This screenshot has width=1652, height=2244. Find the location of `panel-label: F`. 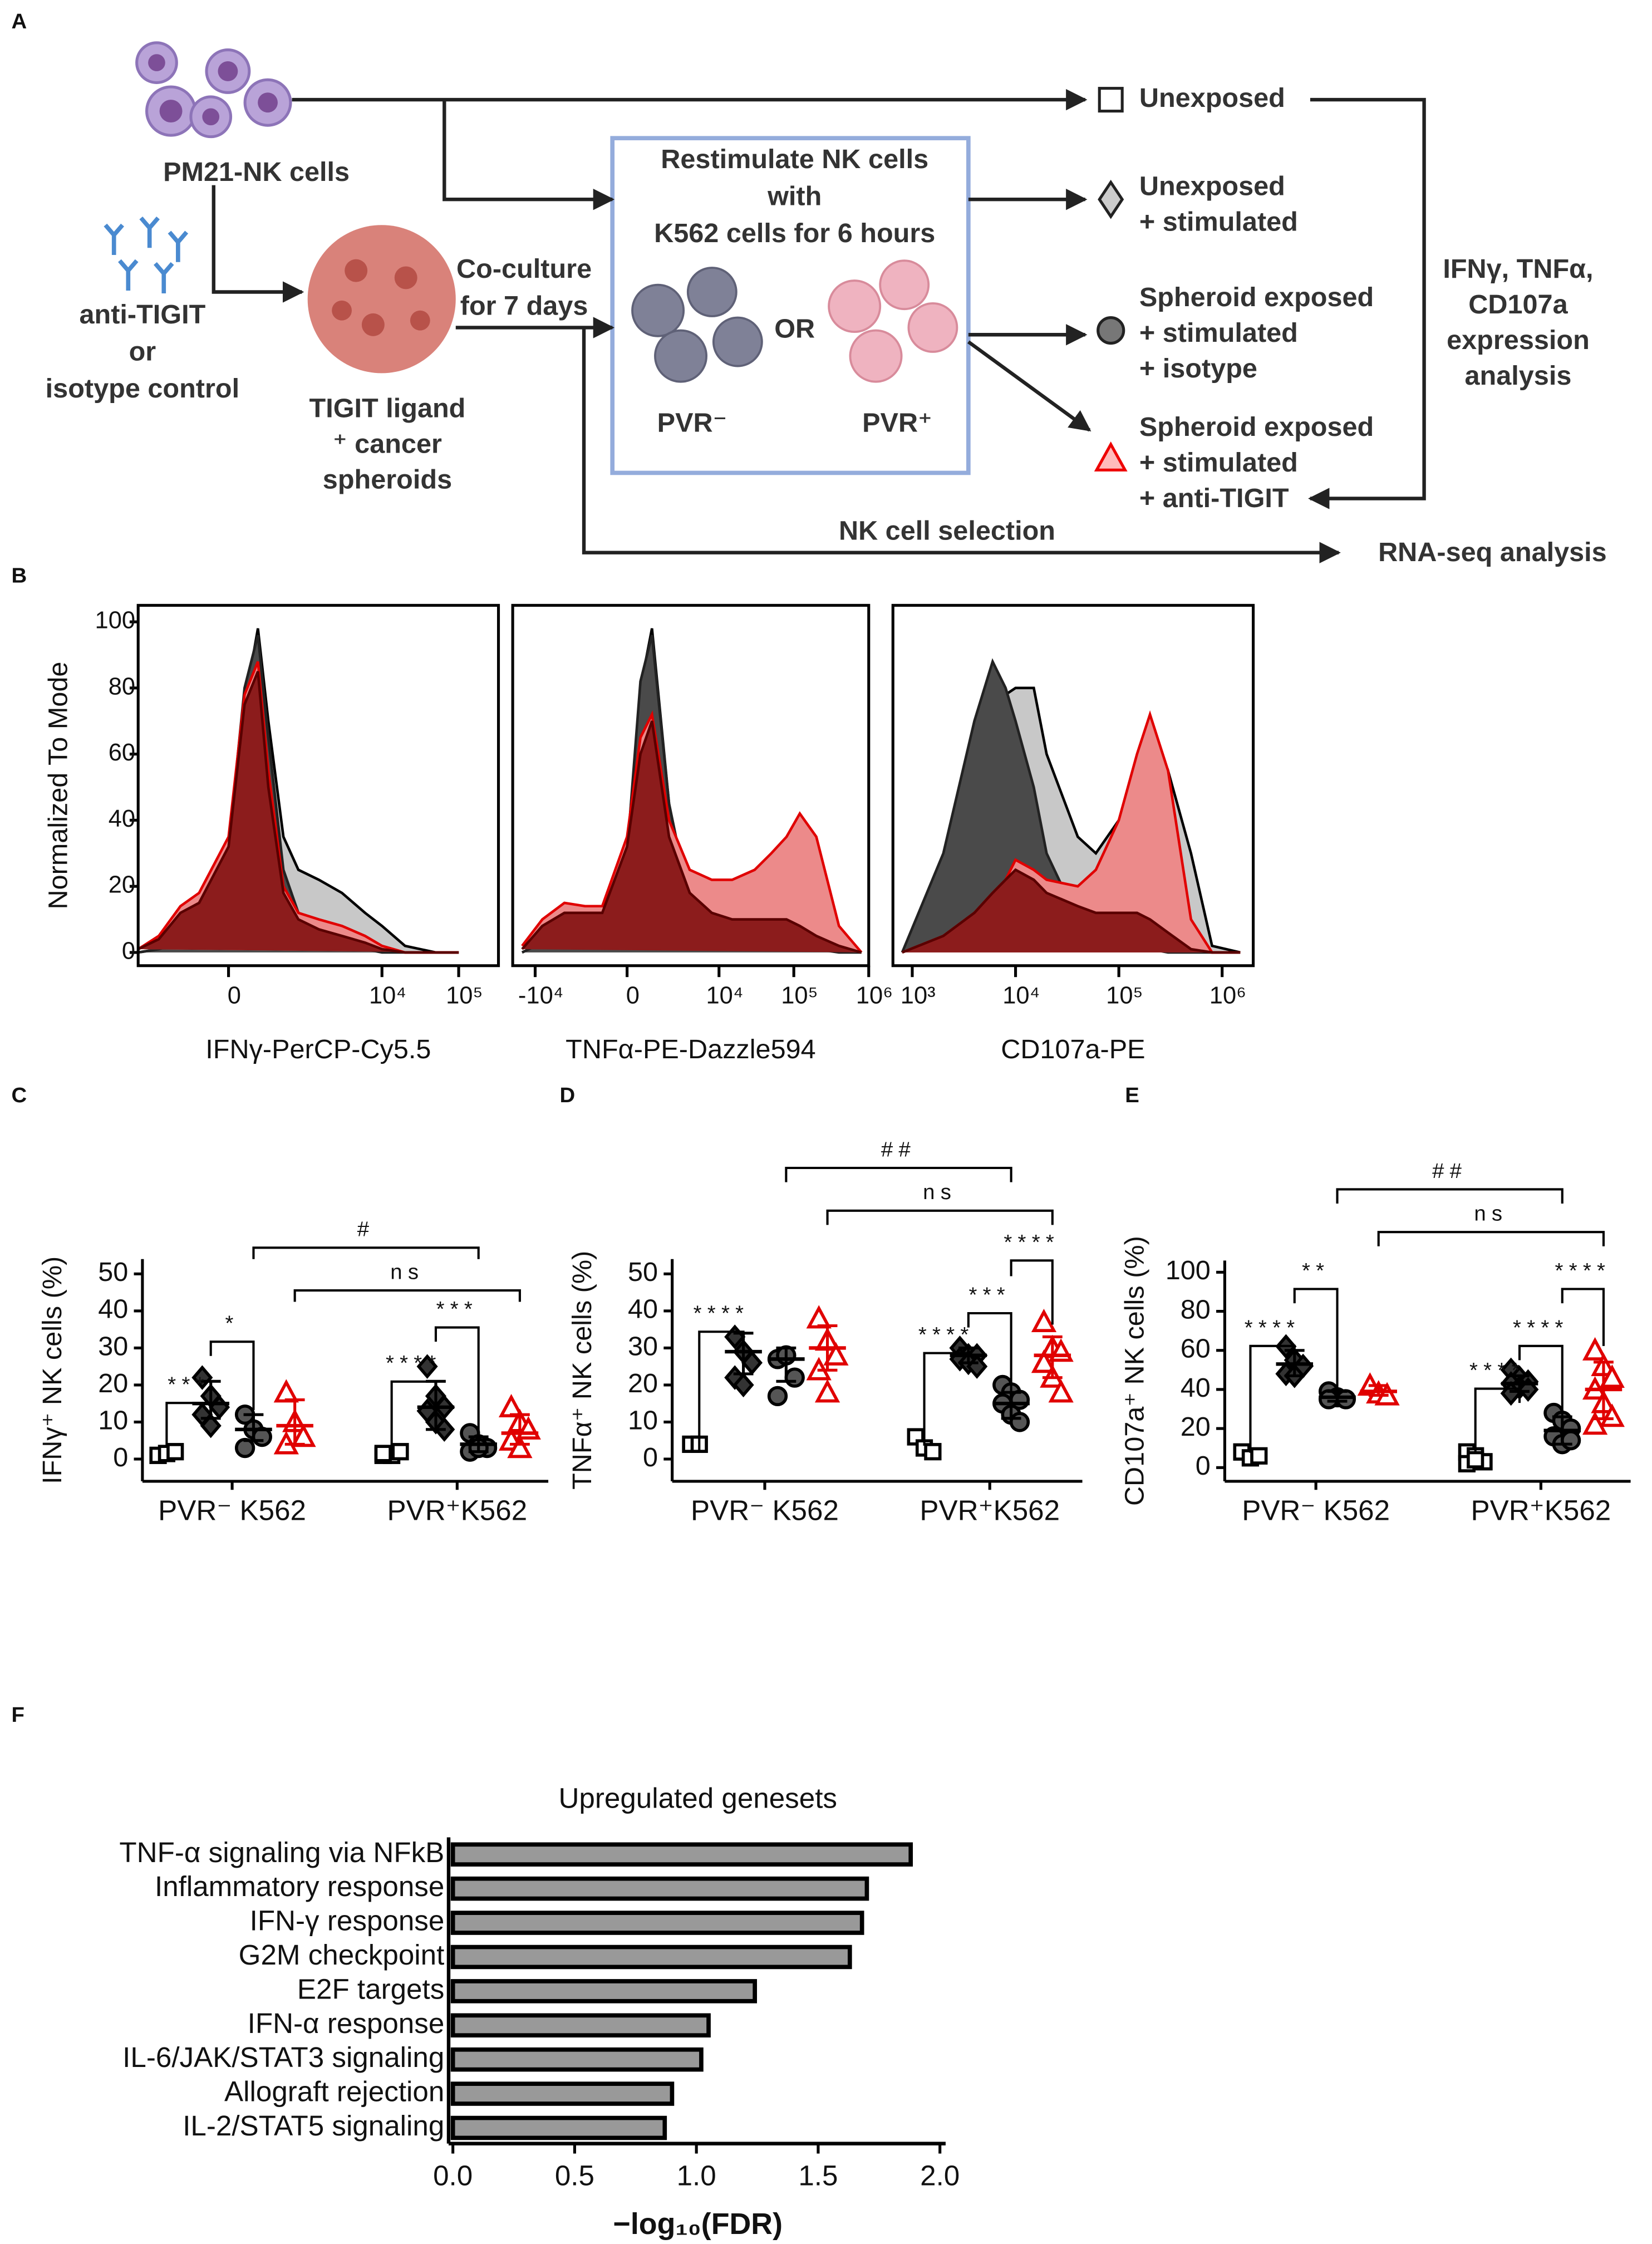

panel-label: F is located at coordinates (18, 1715).